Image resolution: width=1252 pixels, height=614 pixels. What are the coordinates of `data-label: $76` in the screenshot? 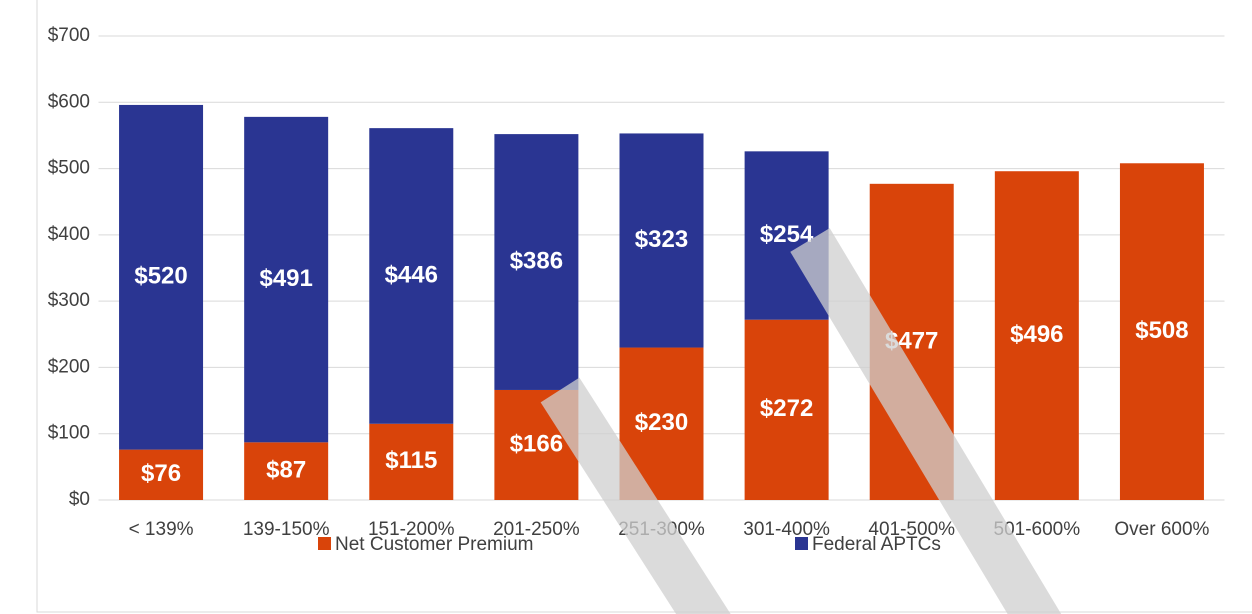 It's located at (161, 473).